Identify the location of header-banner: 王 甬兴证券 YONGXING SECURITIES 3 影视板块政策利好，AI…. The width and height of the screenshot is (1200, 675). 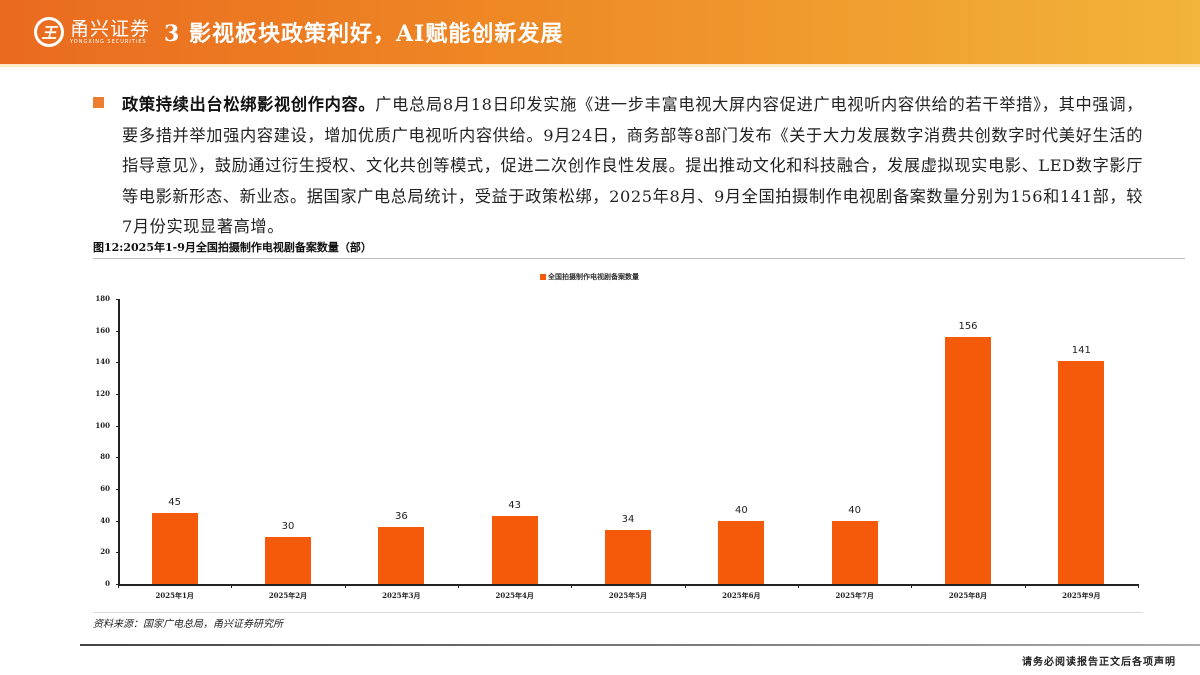
(600, 32).